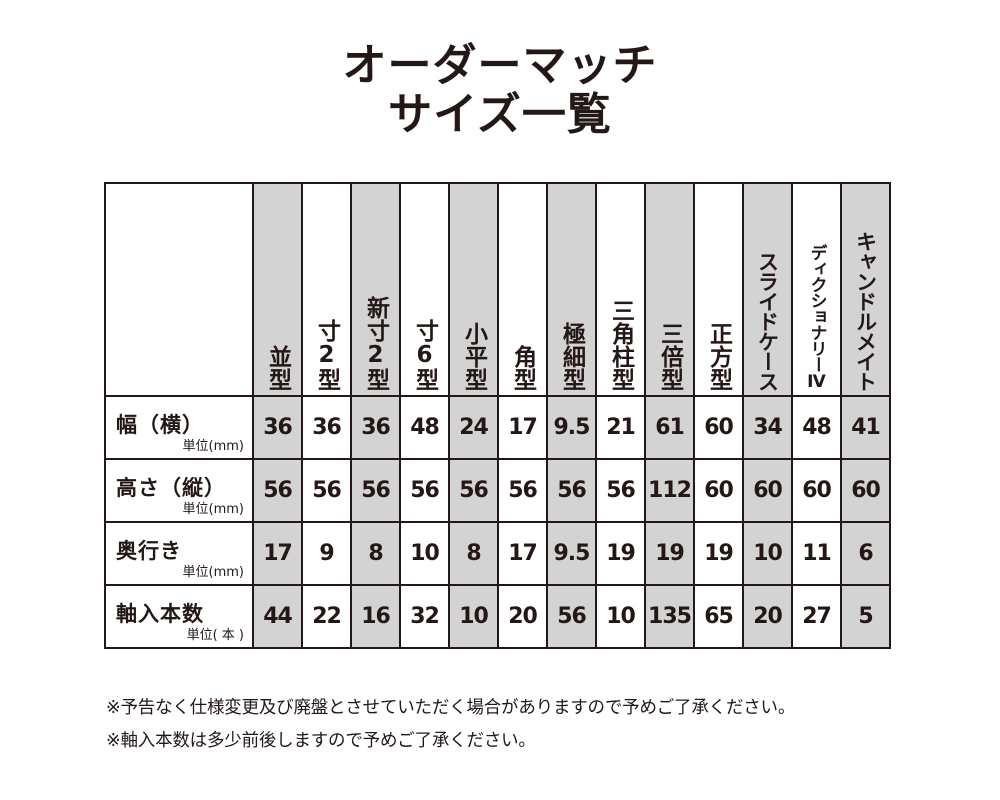  Describe the element at coordinates (375, 616) in the screenshot. I see `table-cell: 16` at that location.